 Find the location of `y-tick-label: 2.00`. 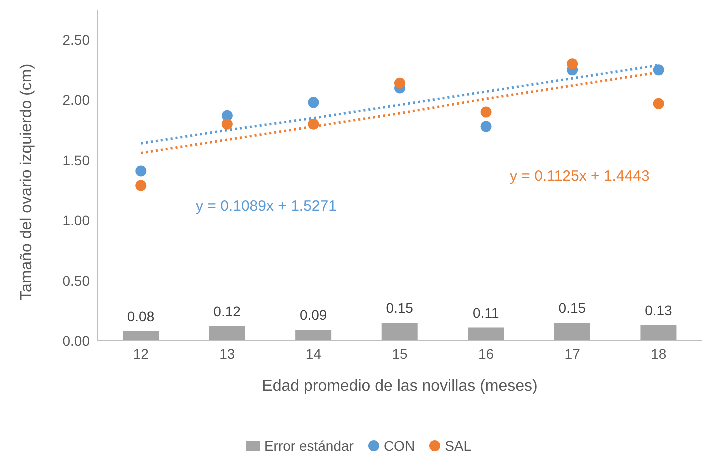

y-tick-label: 2.00 is located at coordinates (76, 100).